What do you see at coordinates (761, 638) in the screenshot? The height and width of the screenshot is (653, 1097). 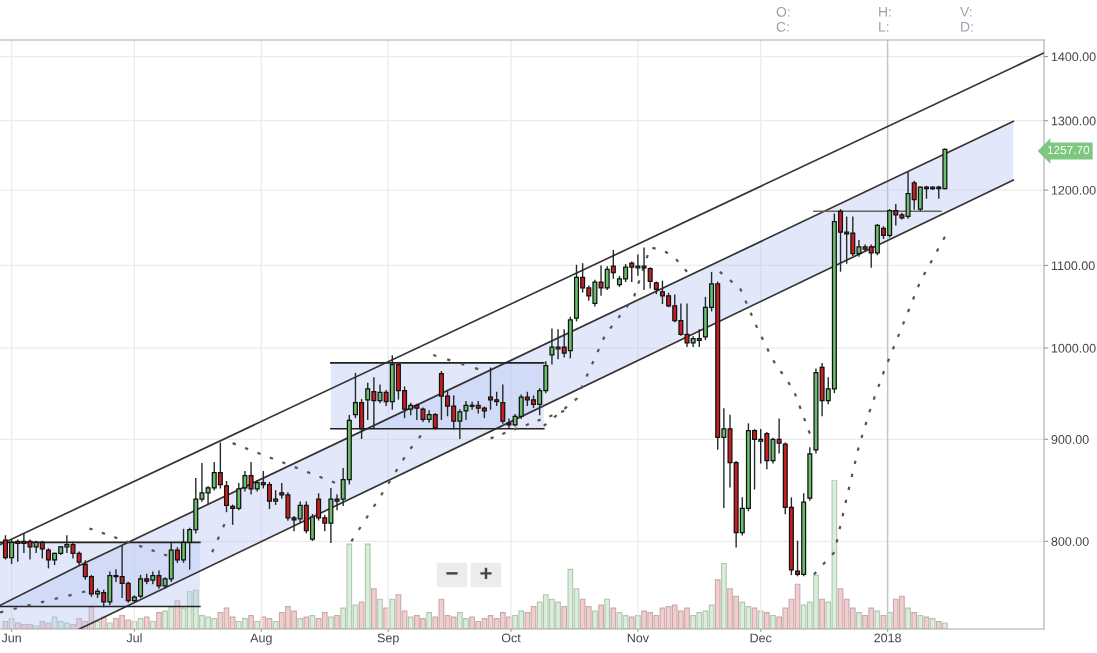 I see `x-tick-label: Dec` at bounding box center [761, 638].